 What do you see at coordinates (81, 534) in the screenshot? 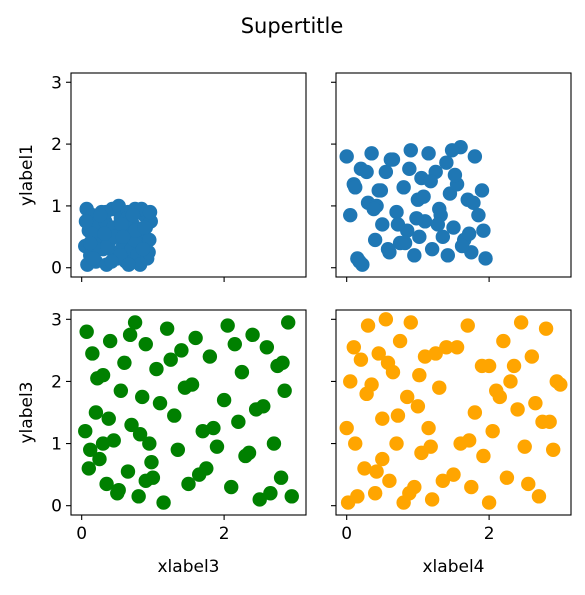
I see `x-tick-label: 0` at bounding box center [81, 534].